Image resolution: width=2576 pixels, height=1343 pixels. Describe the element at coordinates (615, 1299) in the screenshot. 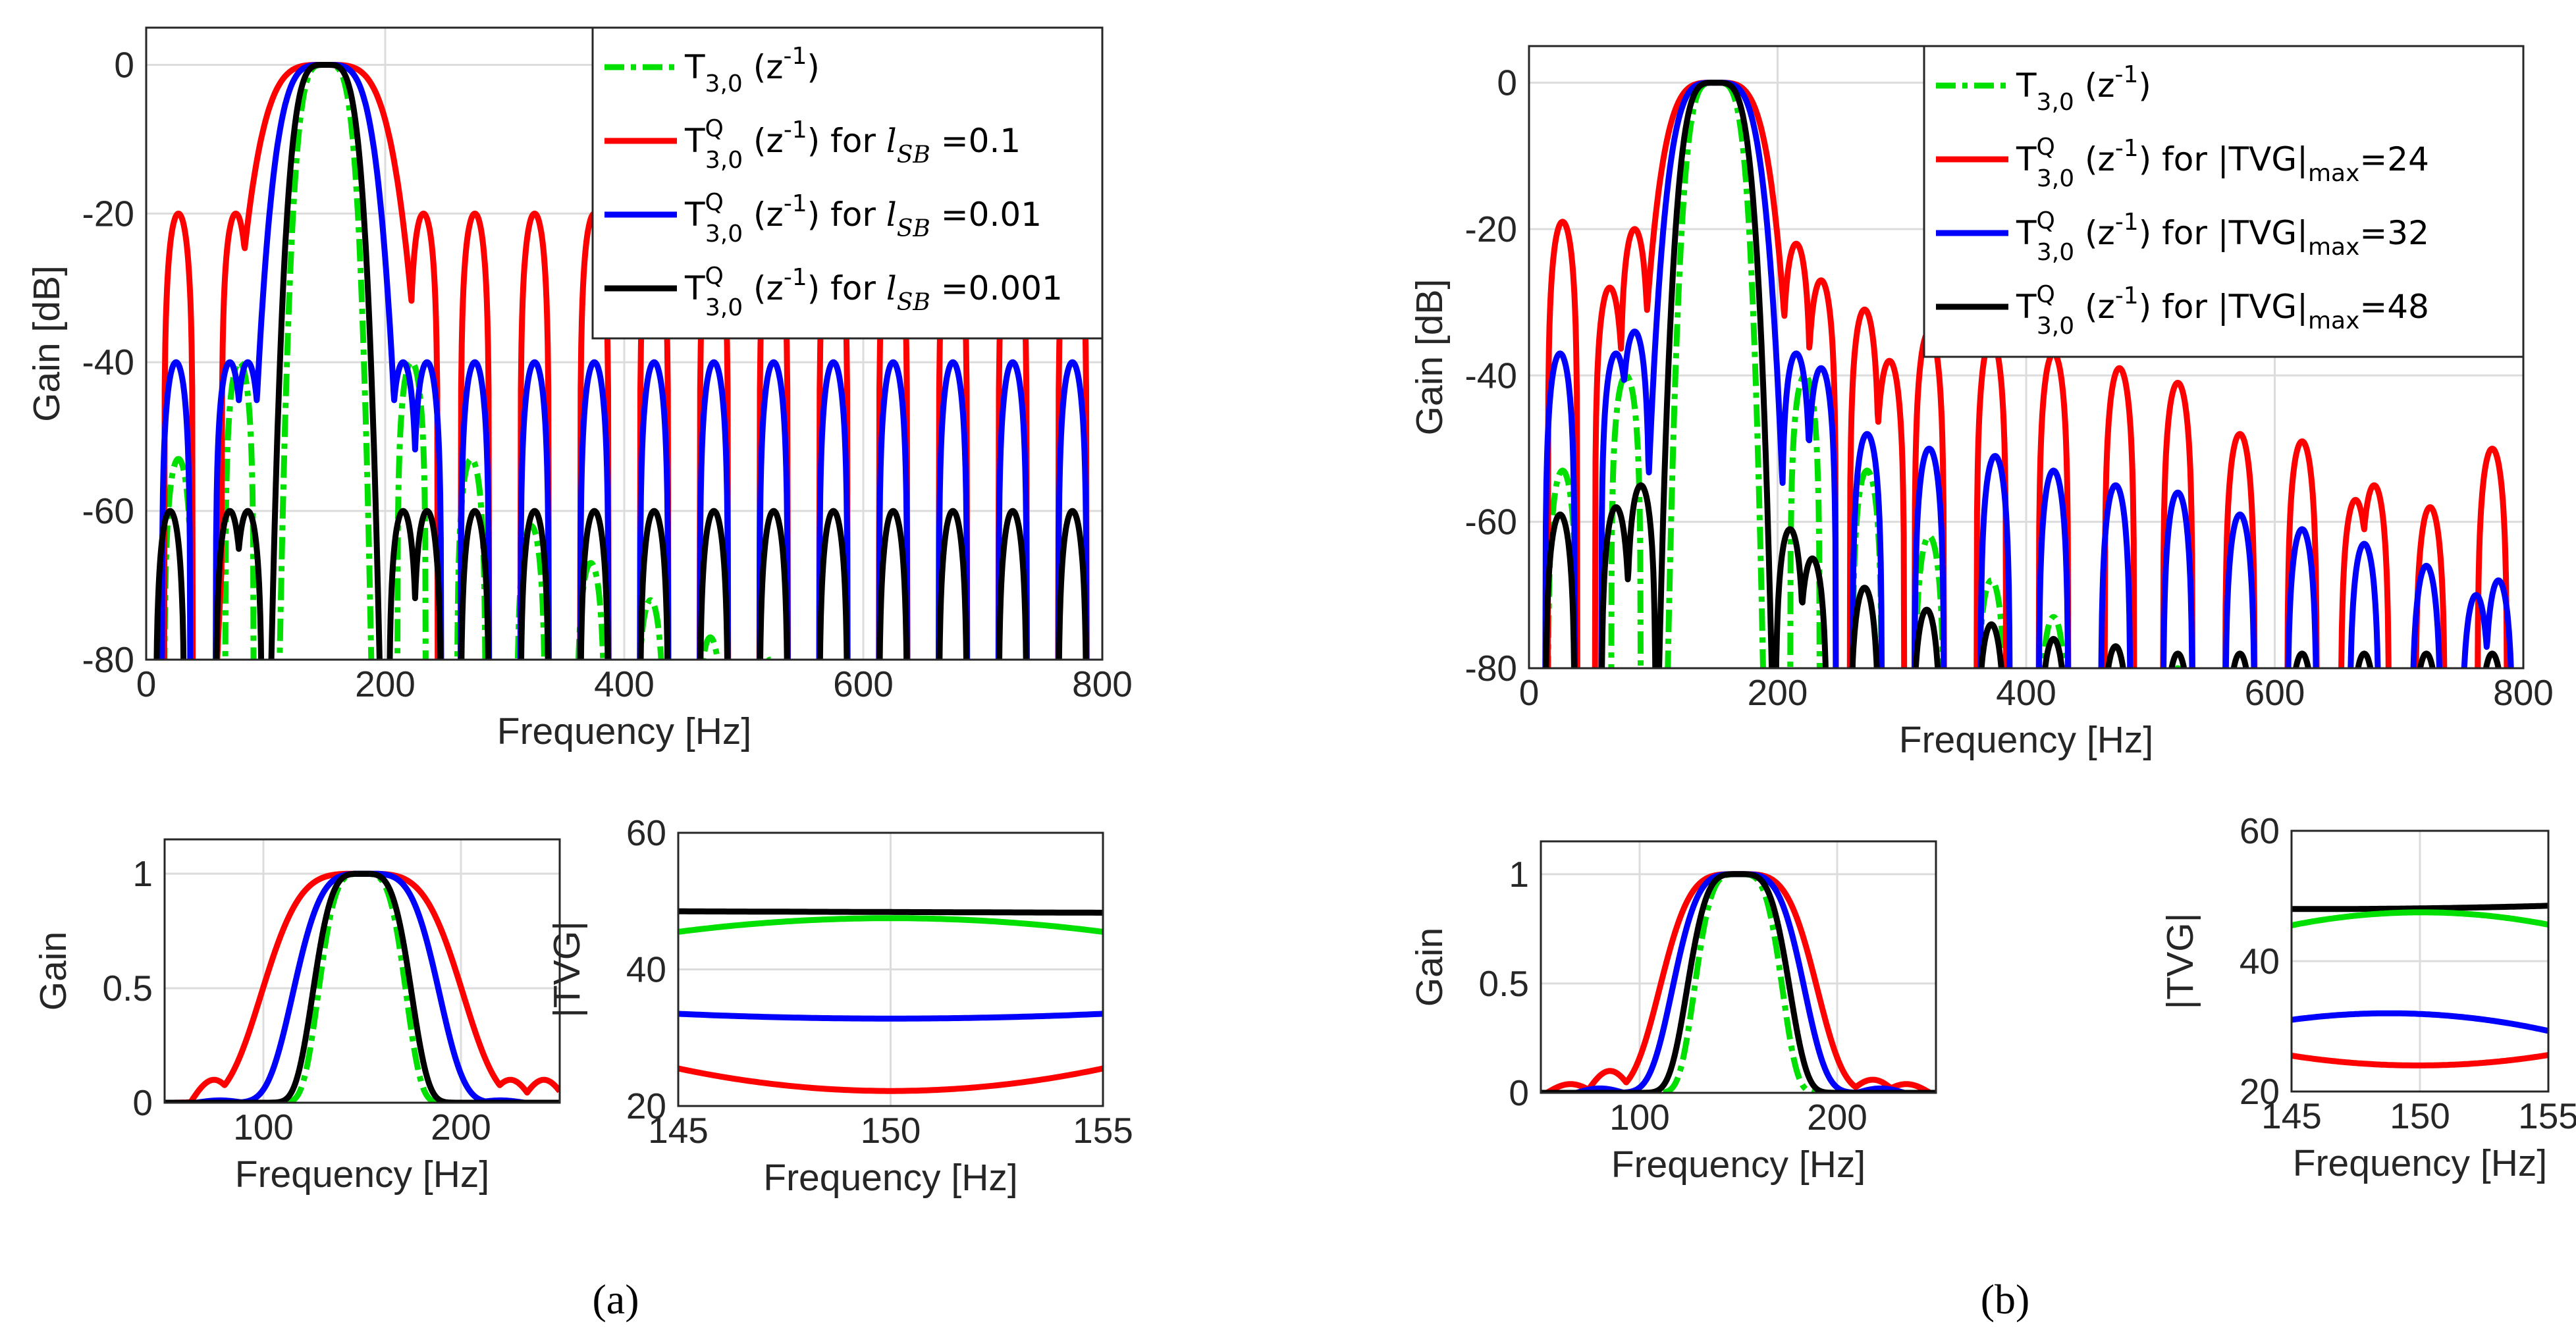

I see `panel-label-a: (a)` at that location.